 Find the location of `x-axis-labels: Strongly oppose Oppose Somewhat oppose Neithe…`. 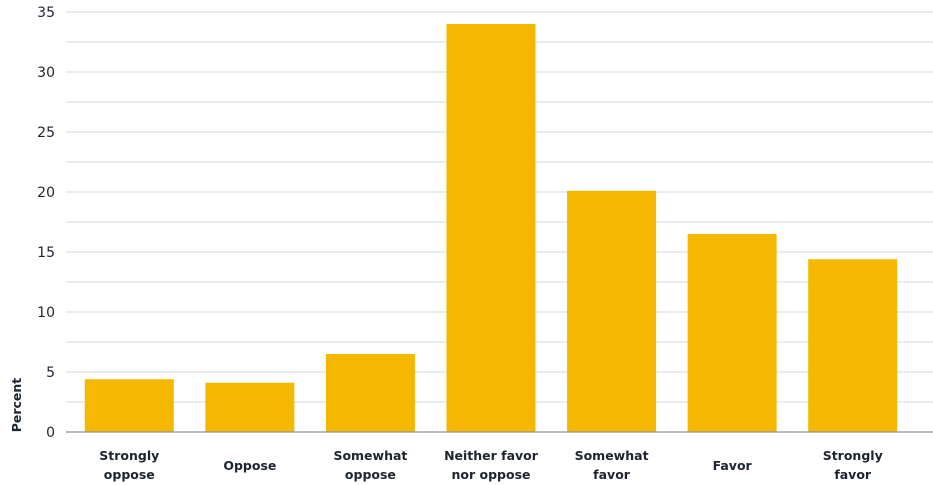

x-axis-labels: Strongly oppose Oppose Somewhat oppose Neithe… is located at coordinates (490, 465).